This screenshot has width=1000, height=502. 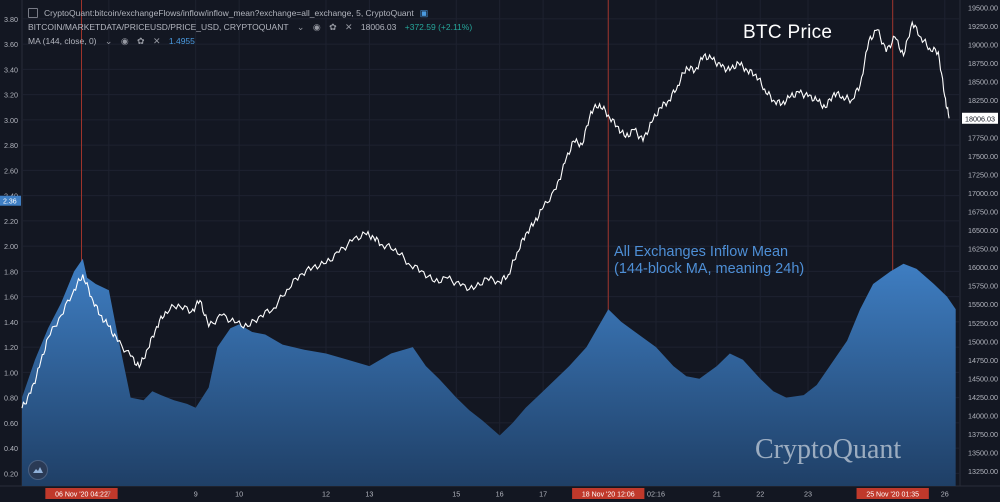 I want to click on right-tick-label: 14500.00, so click(x=983, y=378).